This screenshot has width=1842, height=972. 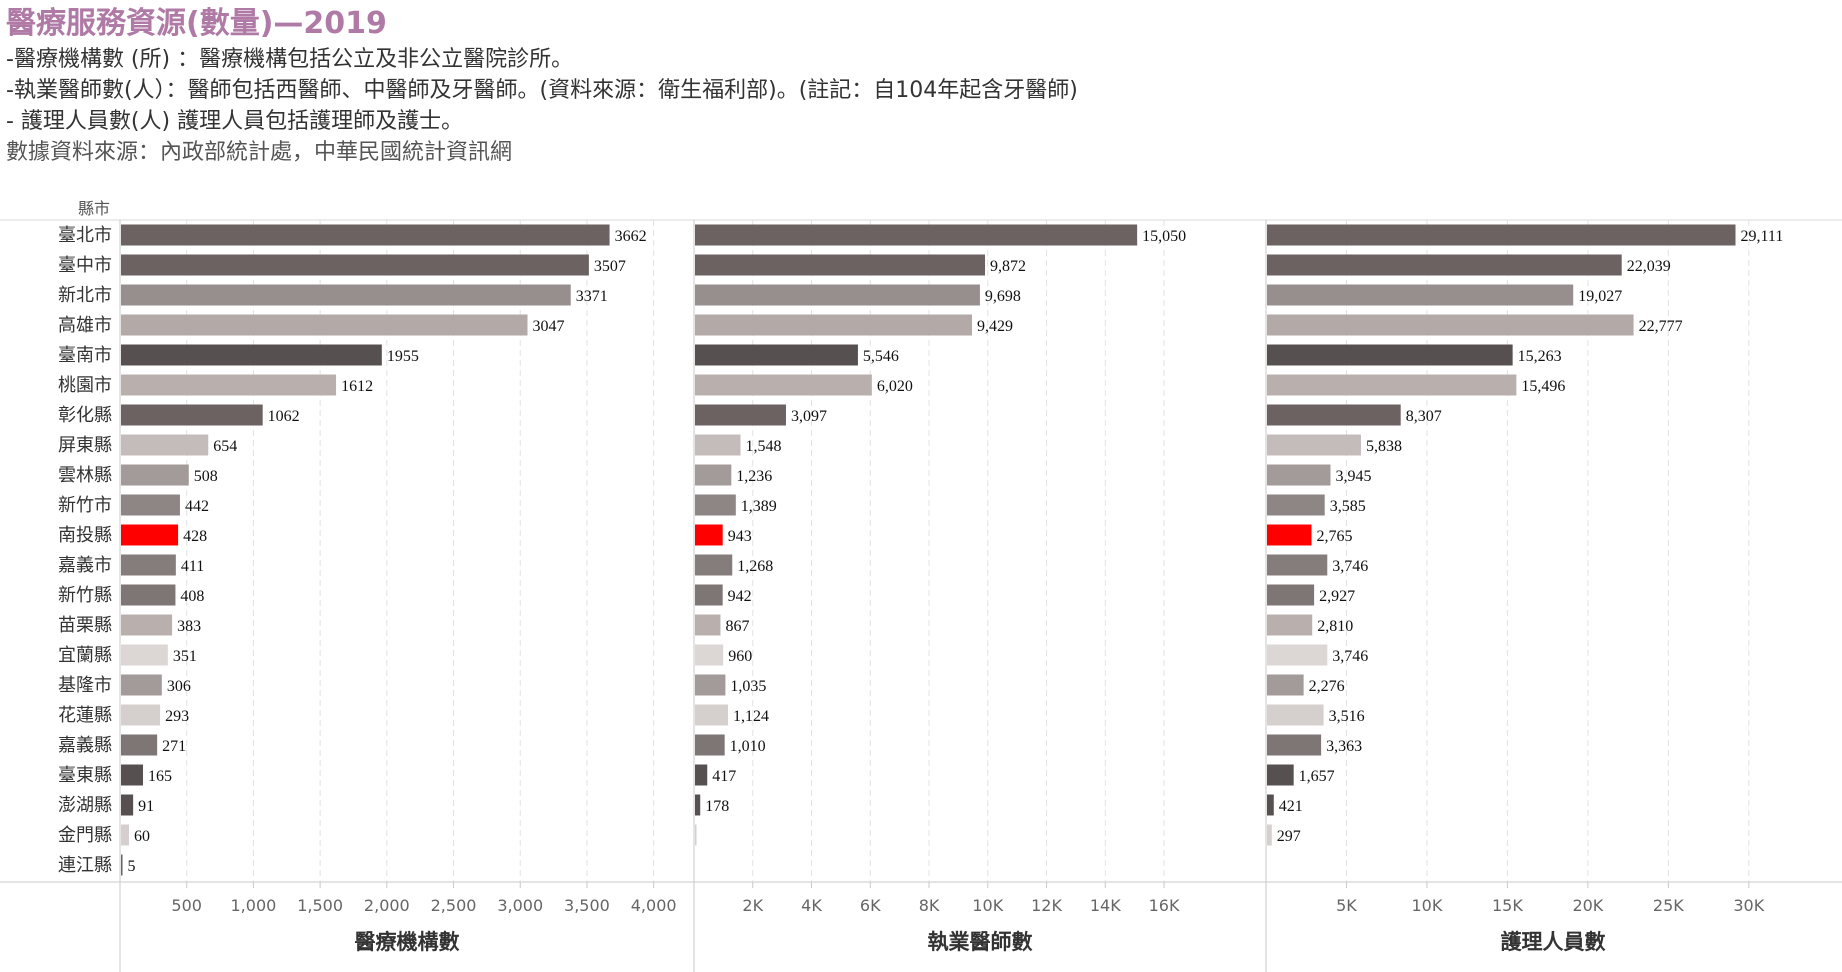 I want to click on data-label: 3,945, so click(x=1353, y=476).